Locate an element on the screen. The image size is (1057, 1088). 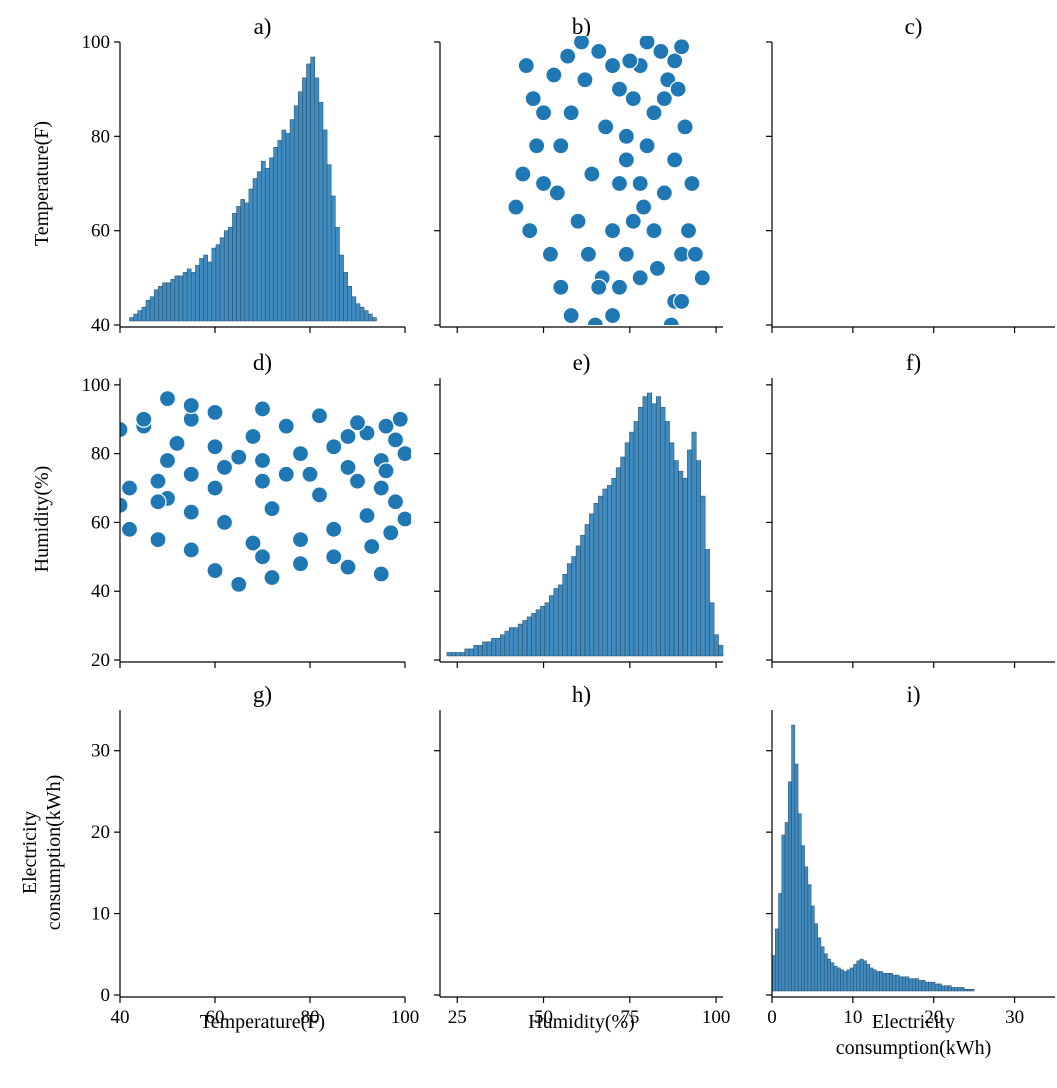
panel-title: g) is located at coordinates (262, 694).